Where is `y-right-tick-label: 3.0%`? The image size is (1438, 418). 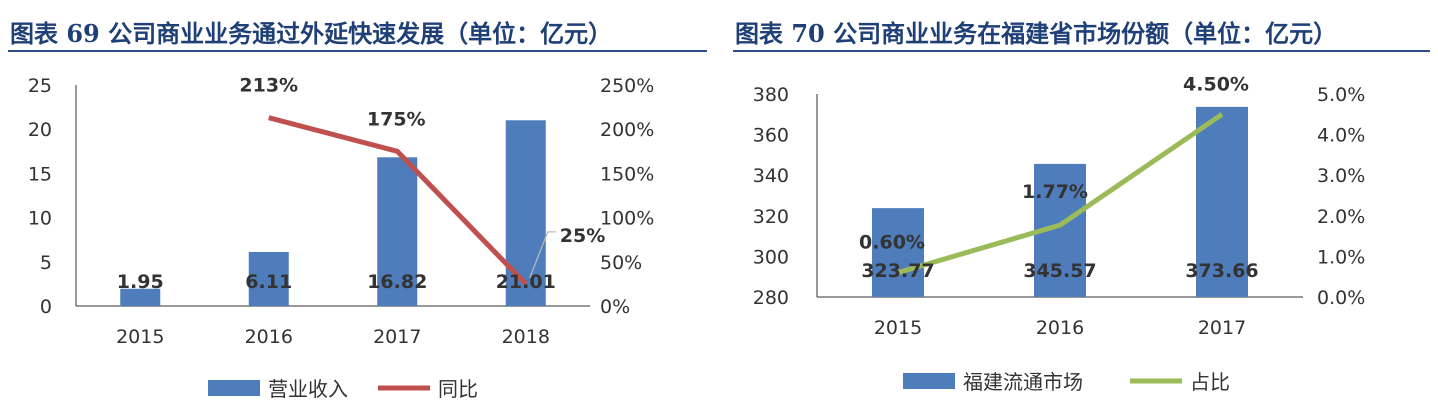 y-right-tick-label: 3.0% is located at coordinates (1341, 176).